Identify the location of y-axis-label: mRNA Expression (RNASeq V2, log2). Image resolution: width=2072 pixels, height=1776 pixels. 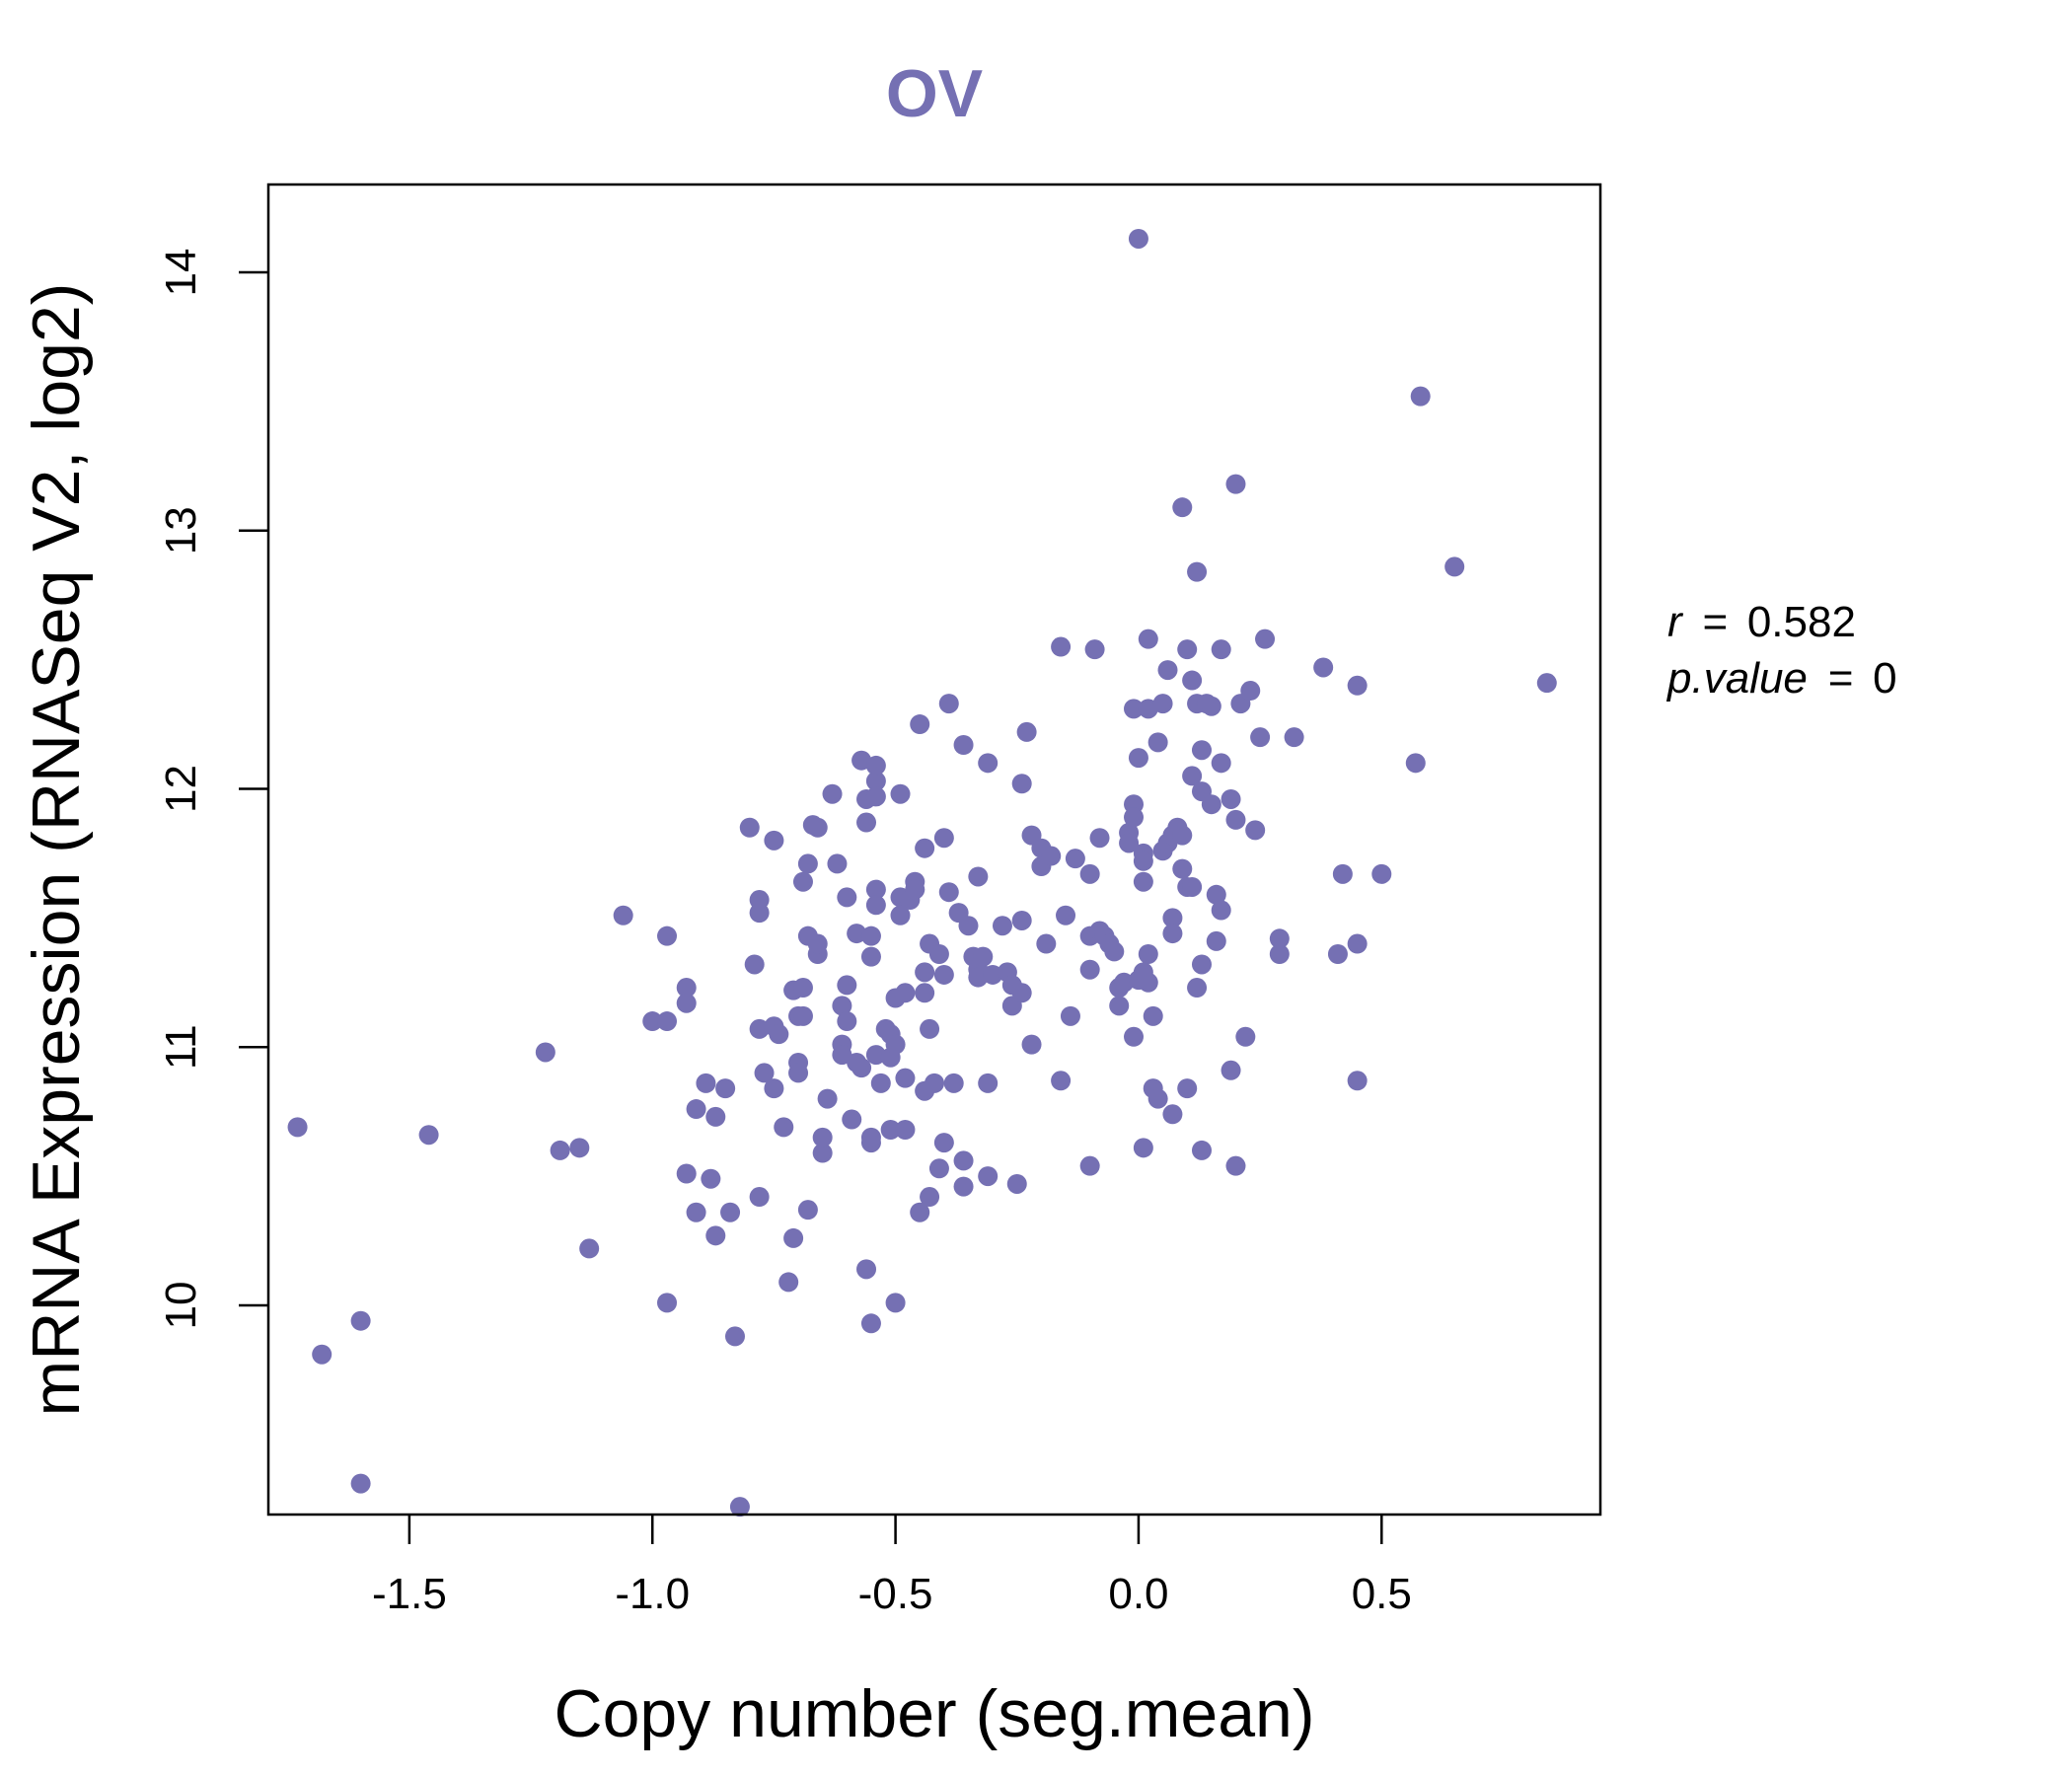
(57, 850).